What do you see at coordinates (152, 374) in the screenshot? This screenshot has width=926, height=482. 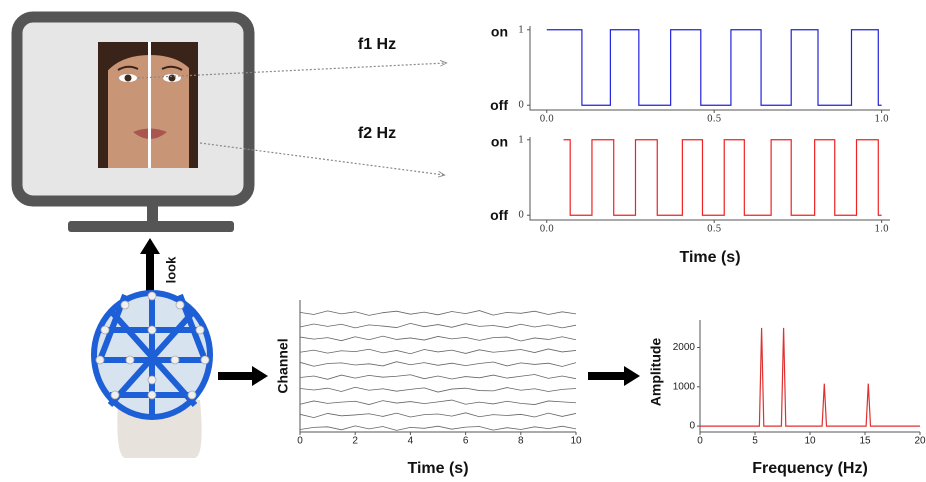 I see `eeg-cap-image` at bounding box center [152, 374].